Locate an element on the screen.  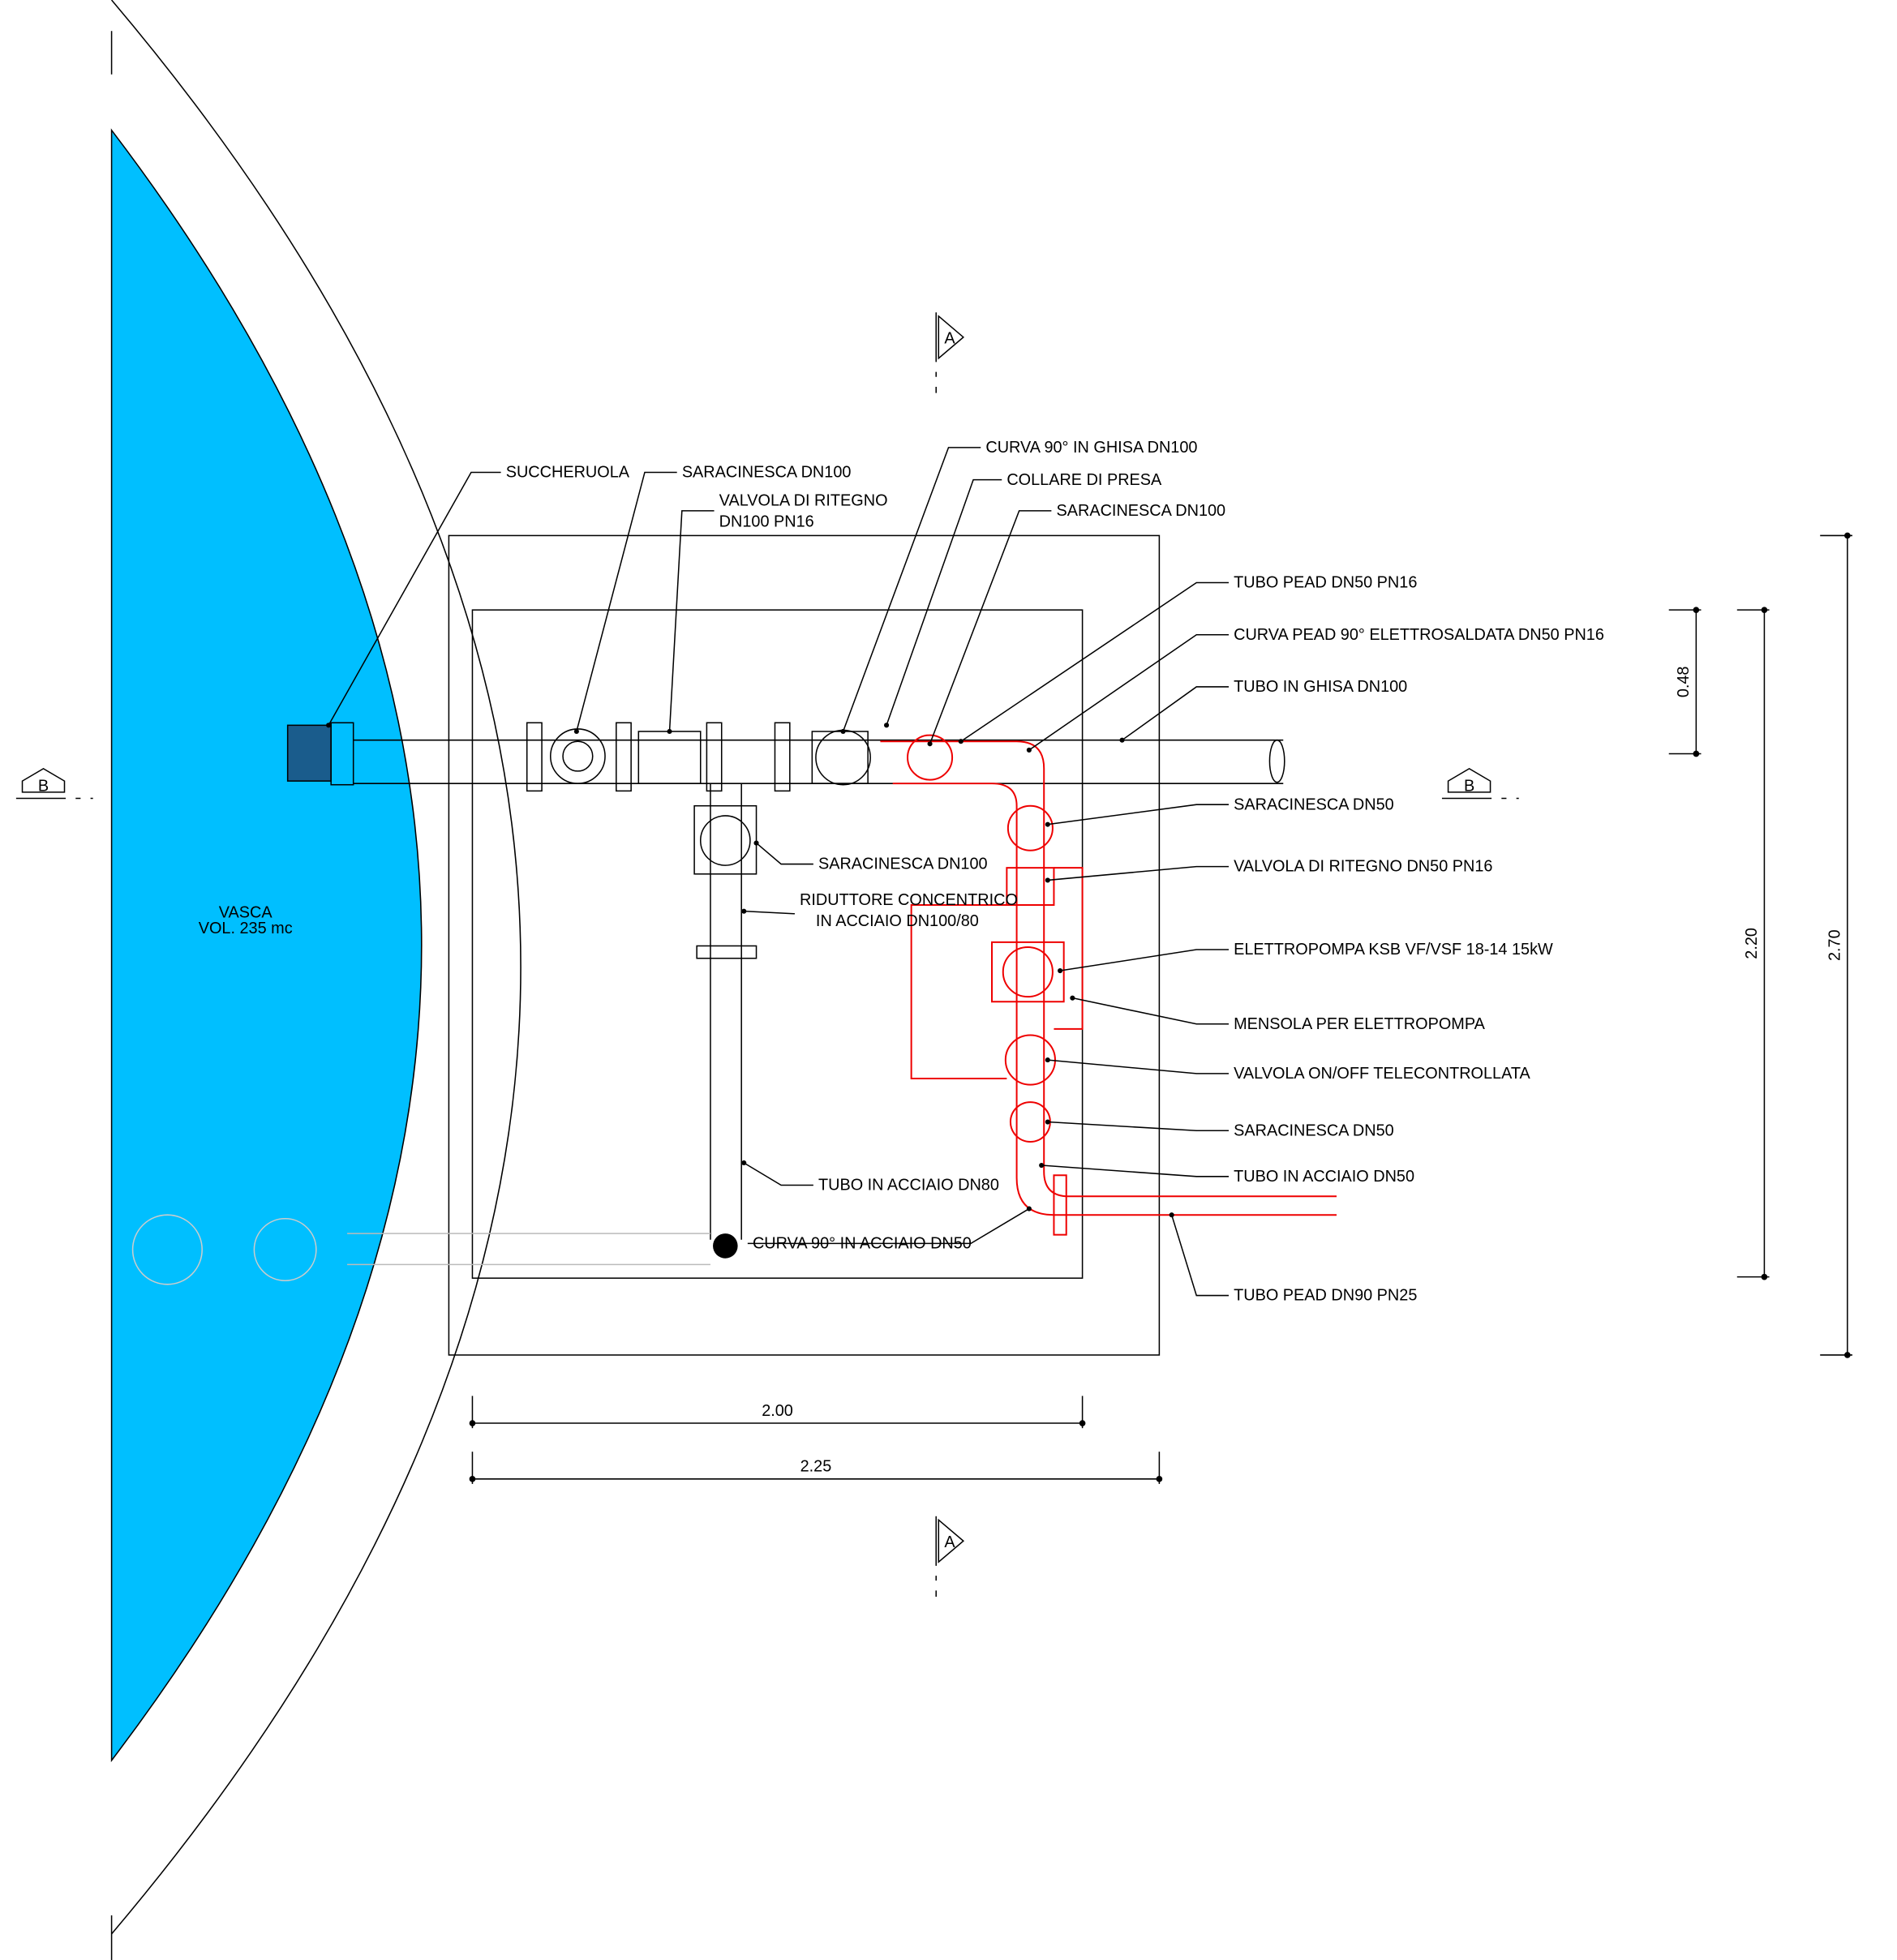
branch-pipe is located at coordinates (444, 1034).